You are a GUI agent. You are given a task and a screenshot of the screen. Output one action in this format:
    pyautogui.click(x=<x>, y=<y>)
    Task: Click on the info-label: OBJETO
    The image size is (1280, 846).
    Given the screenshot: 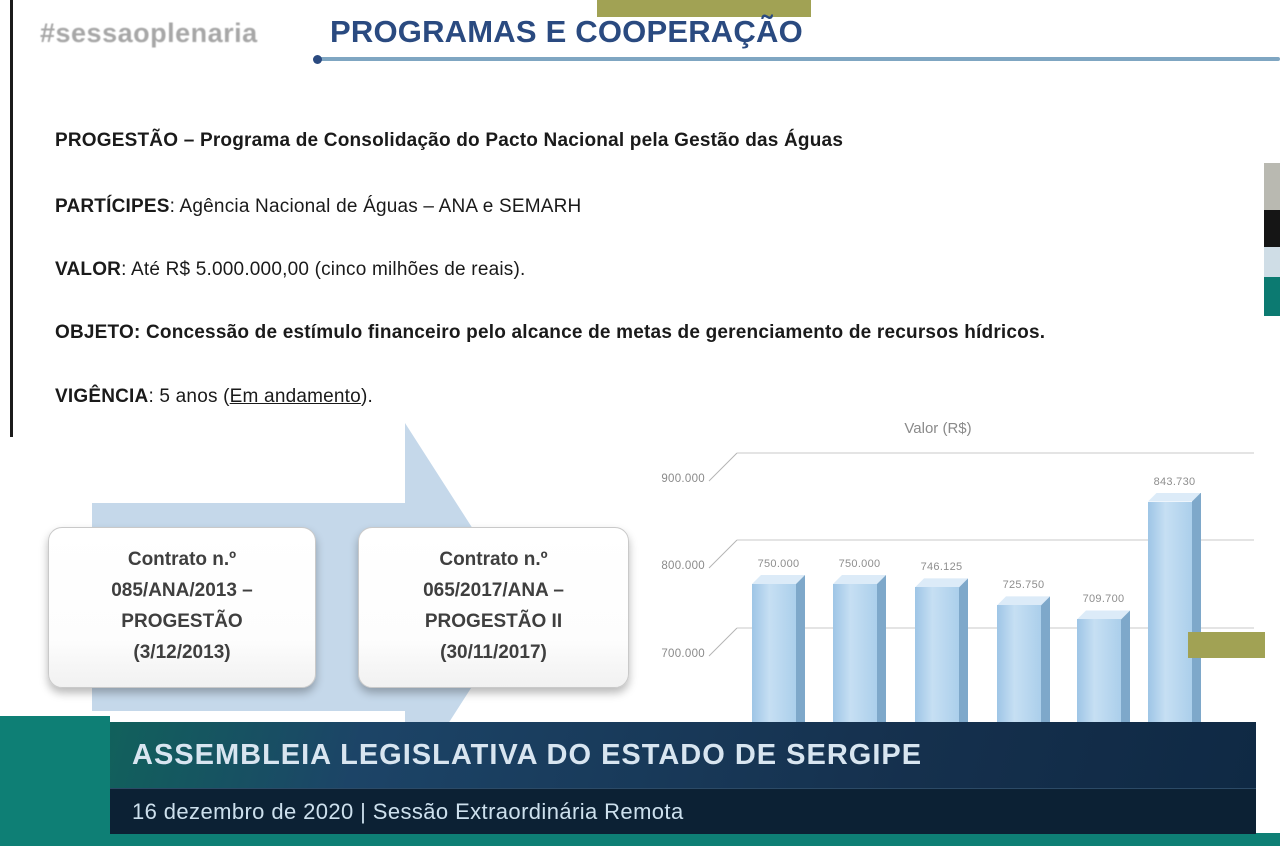 What is the action you would take?
    pyautogui.click(x=94, y=332)
    